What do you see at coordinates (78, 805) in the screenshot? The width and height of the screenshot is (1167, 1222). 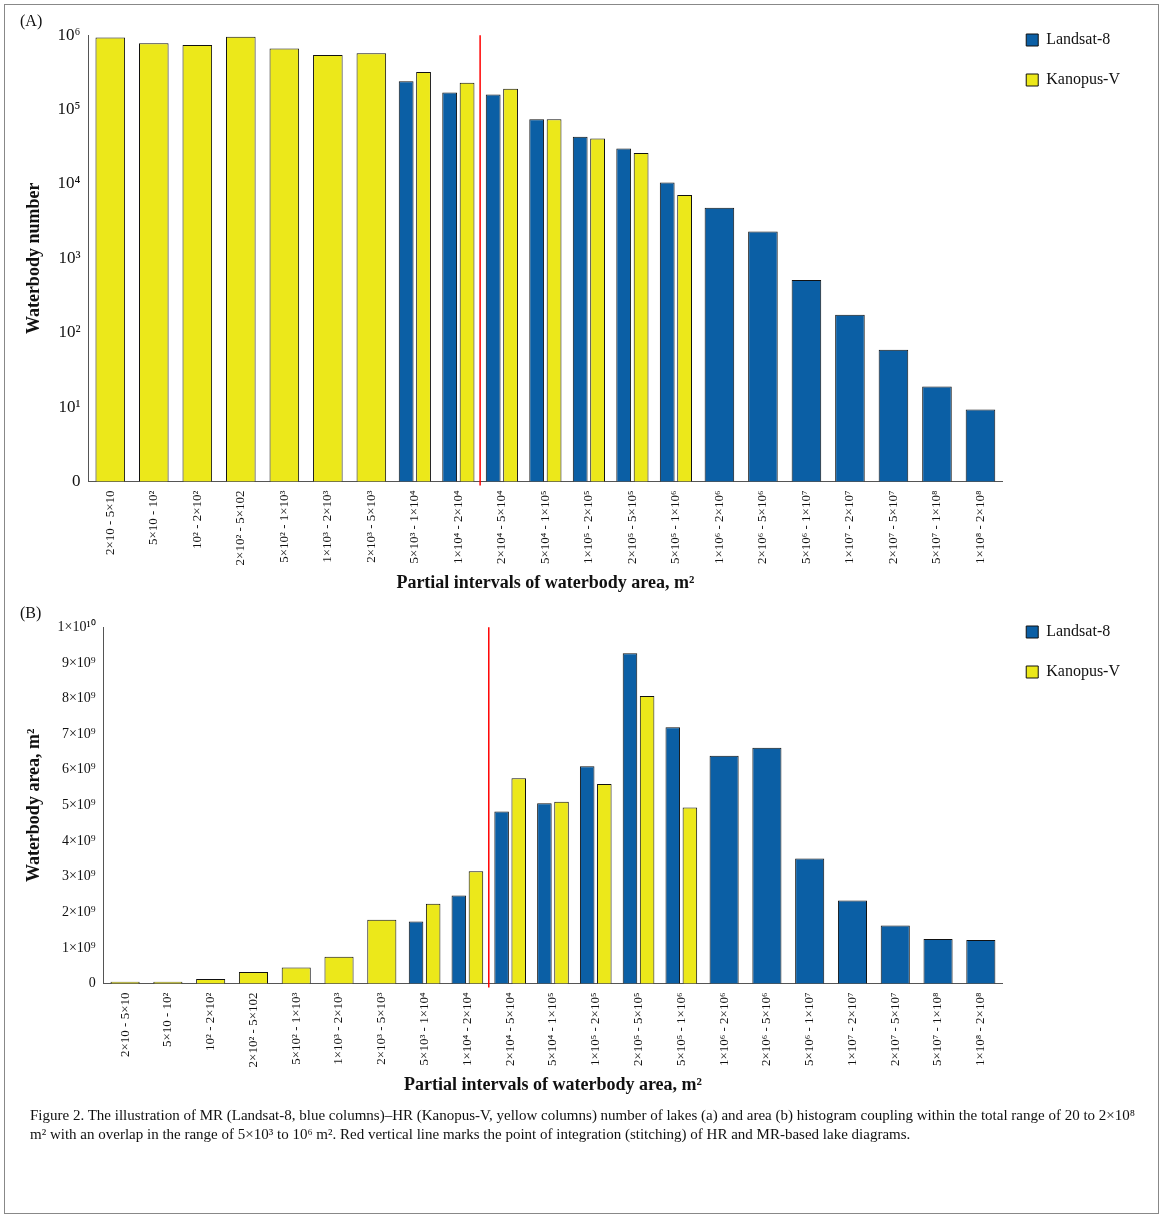 I see `y-tick-label: 5×10⁹` at bounding box center [78, 805].